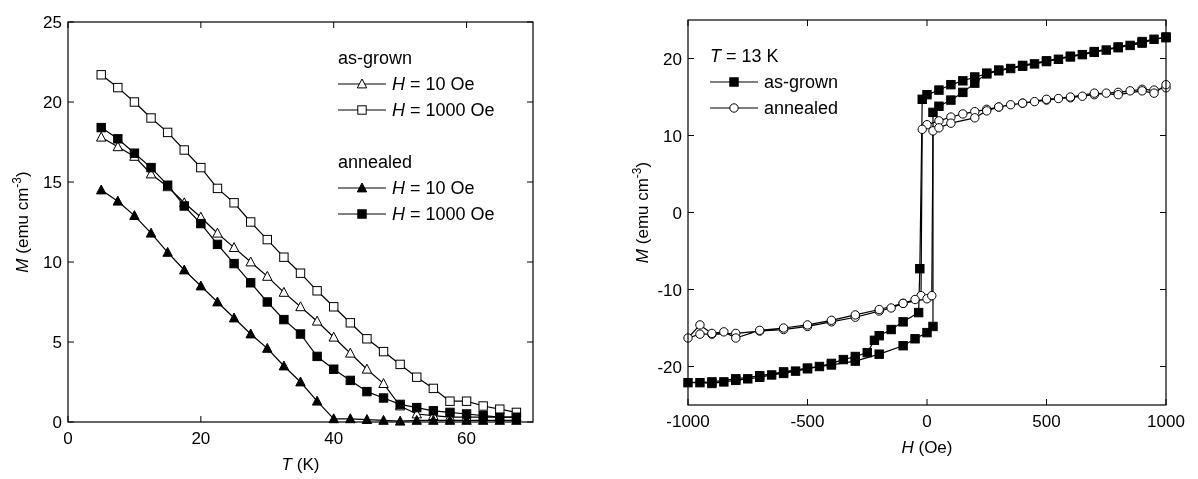 The image size is (1198, 479). Describe the element at coordinates (467, 438) in the screenshot. I see `x-tick-label: 60` at that location.